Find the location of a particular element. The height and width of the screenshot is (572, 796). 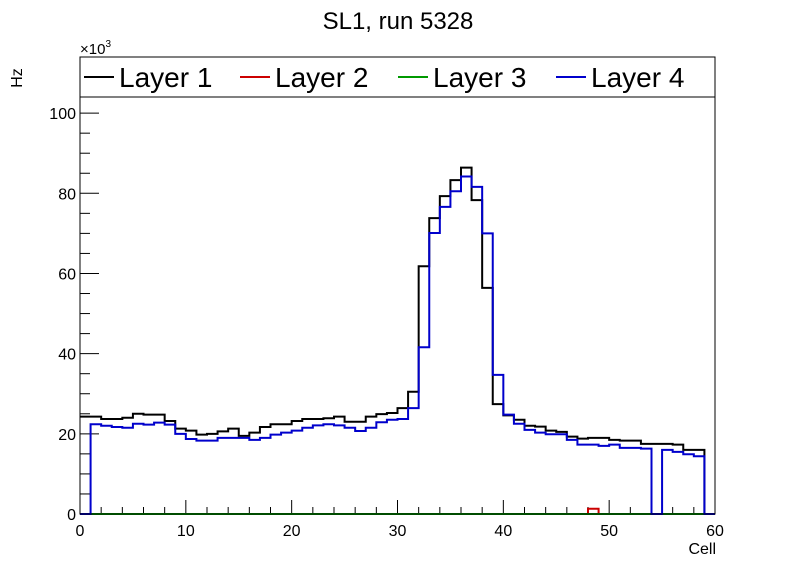

x-tick-label: 40 is located at coordinates (503, 531).